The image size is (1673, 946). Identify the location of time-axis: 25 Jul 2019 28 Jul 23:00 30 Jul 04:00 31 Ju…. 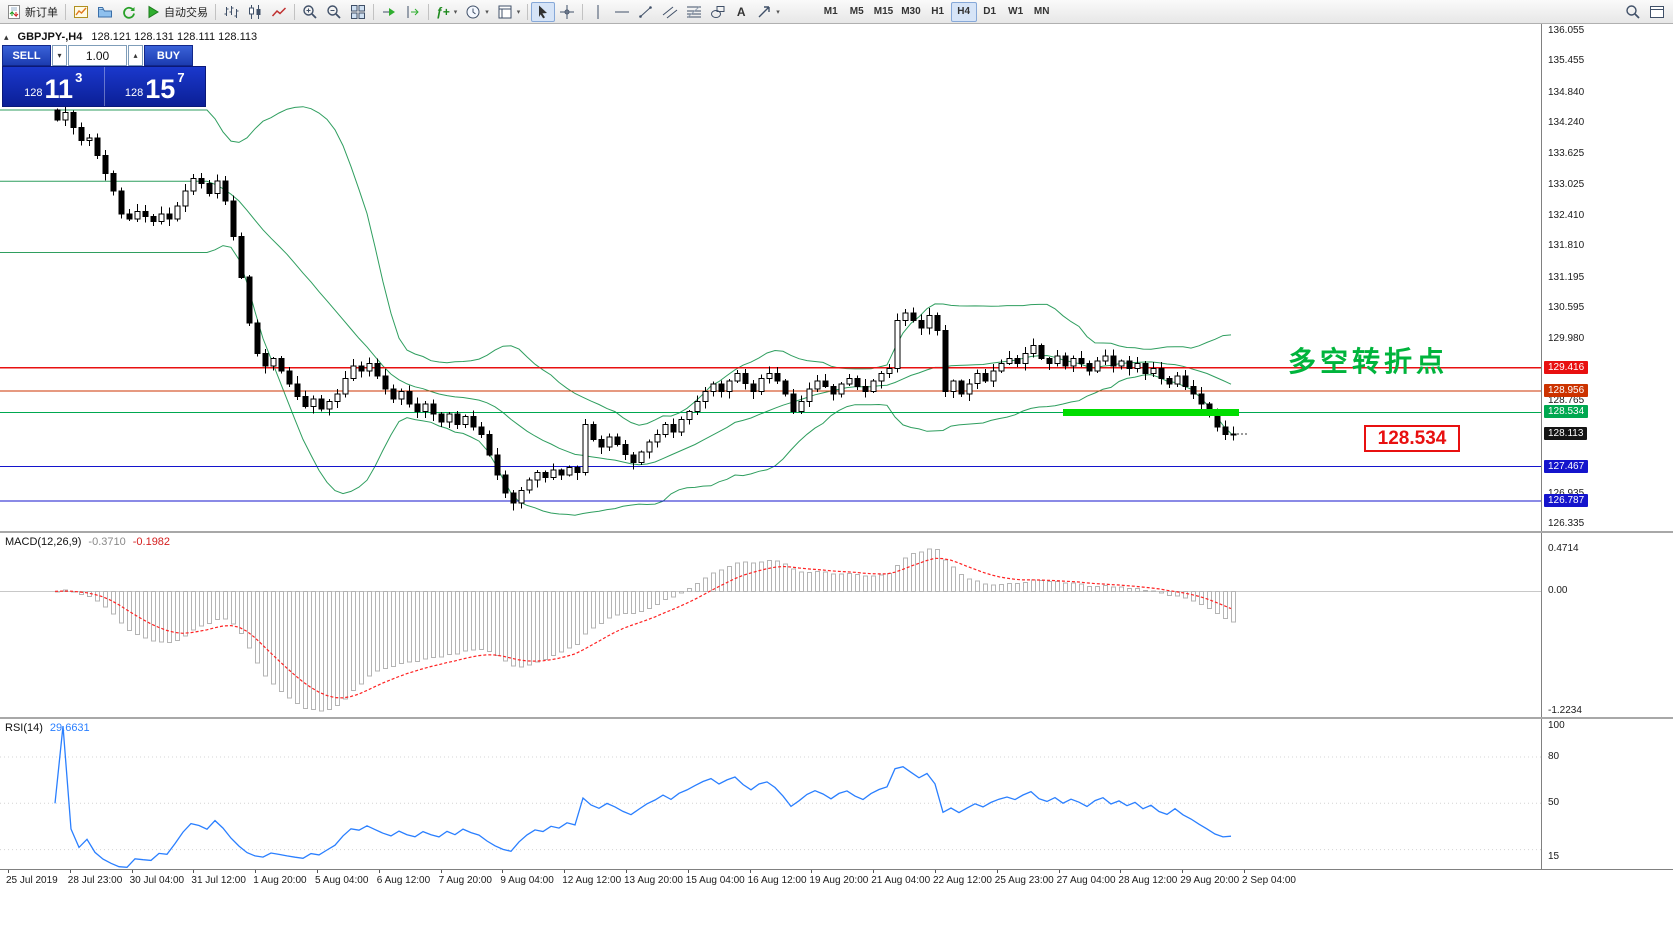
(836, 879).